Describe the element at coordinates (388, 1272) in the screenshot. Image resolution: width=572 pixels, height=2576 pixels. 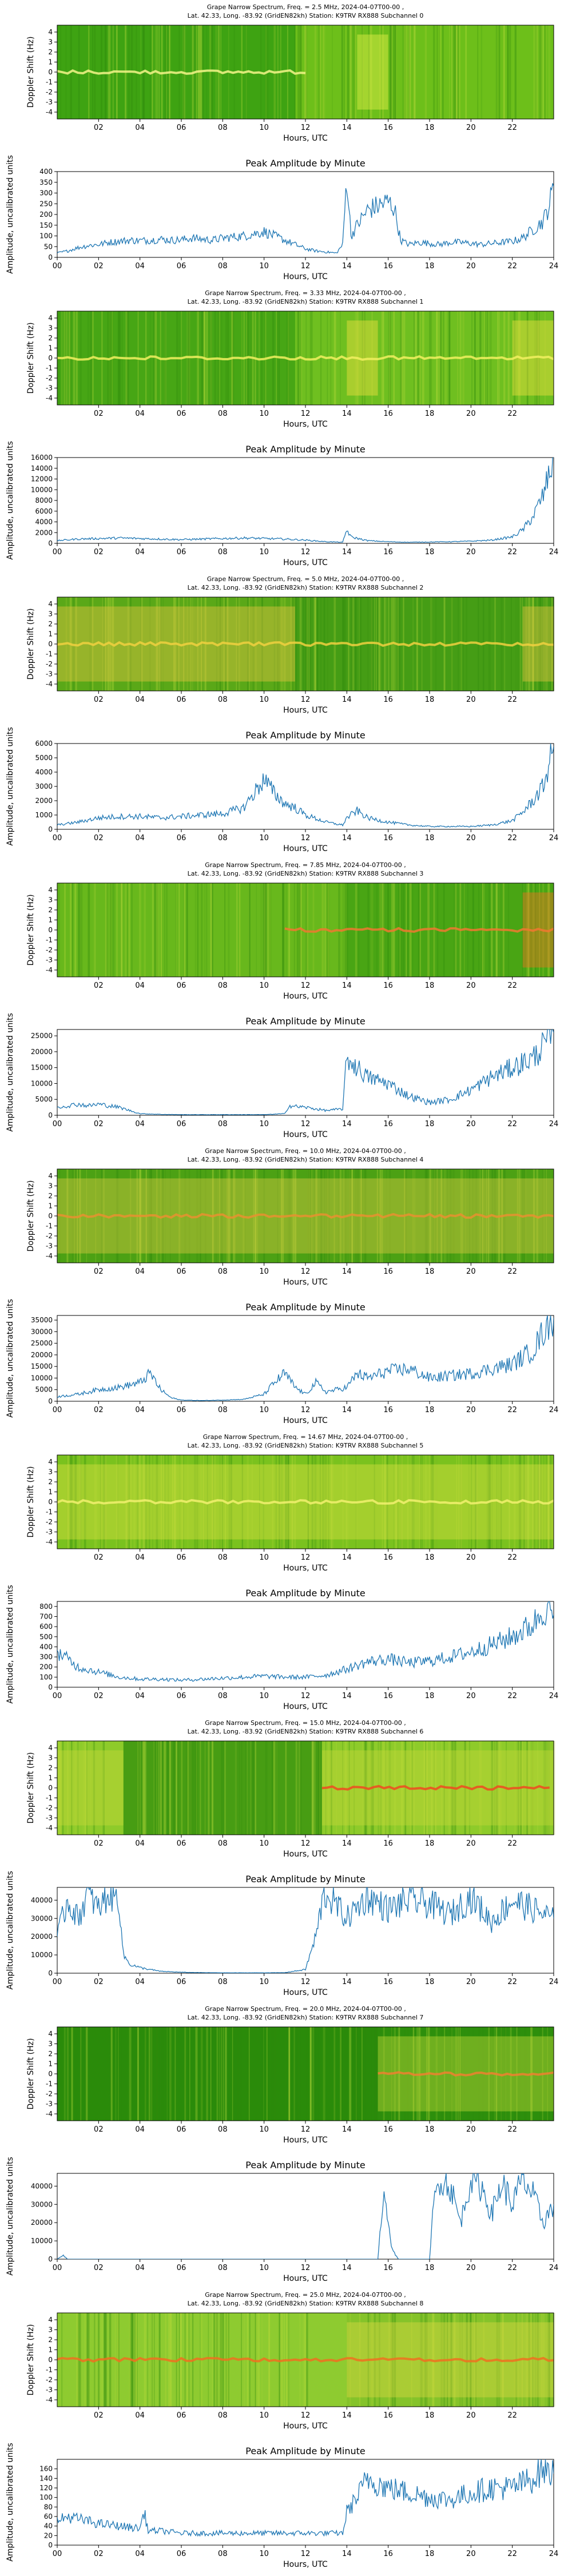
I see `spectrum-x-tick-label: 16` at that location.